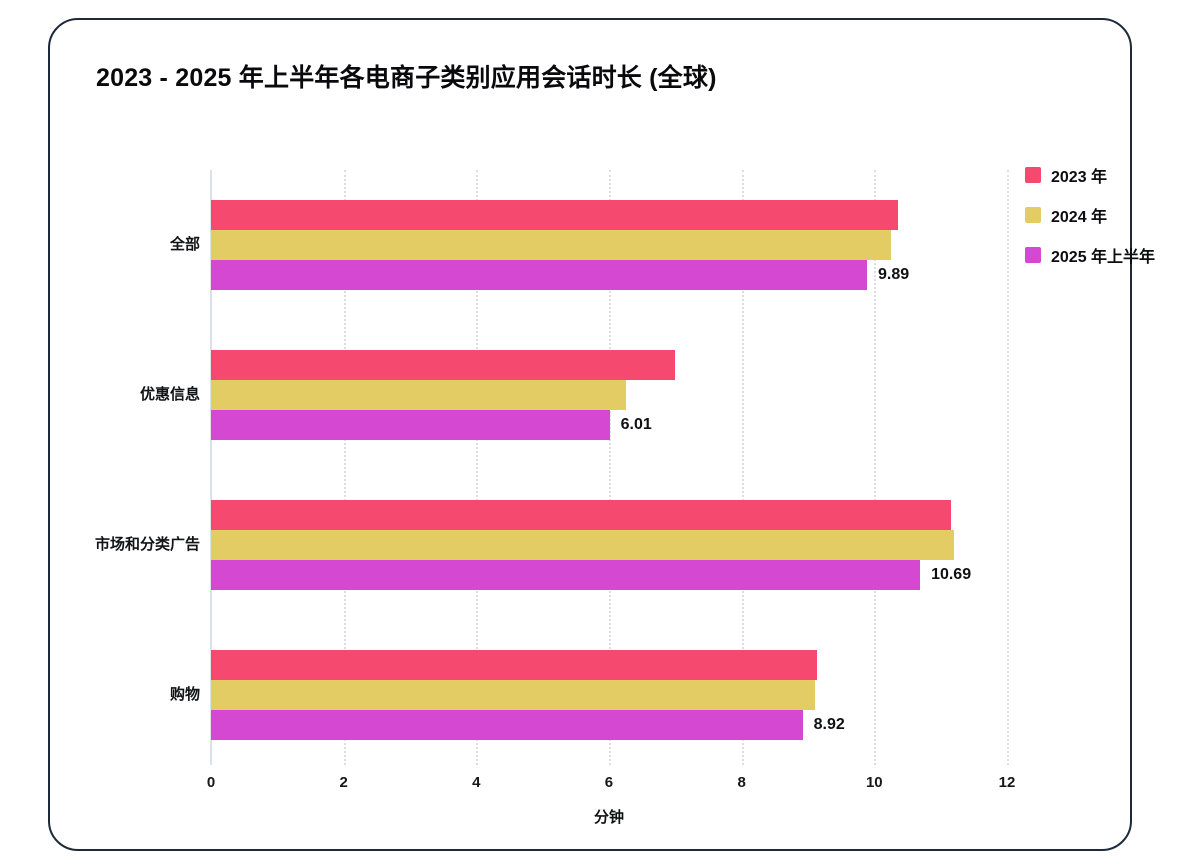 This screenshot has height=864, width=1184. What do you see at coordinates (741, 782) in the screenshot?
I see `x-tick-label: 8` at bounding box center [741, 782].